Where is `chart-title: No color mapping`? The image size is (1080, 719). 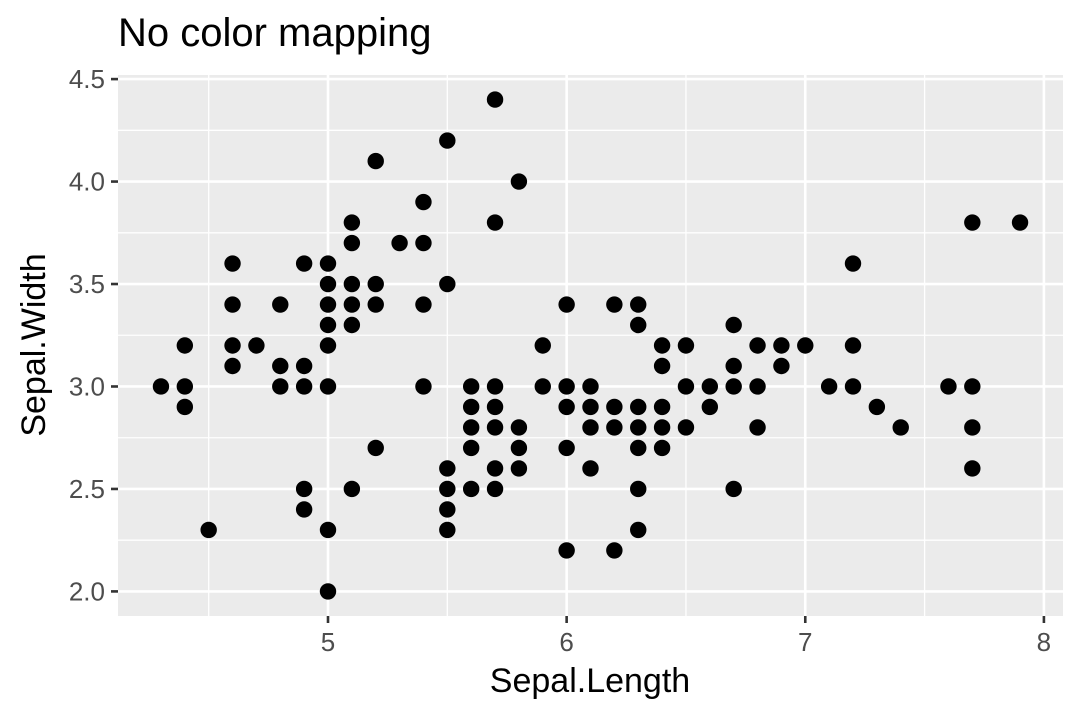
chart-title: No color mapping is located at coordinates (275, 33).